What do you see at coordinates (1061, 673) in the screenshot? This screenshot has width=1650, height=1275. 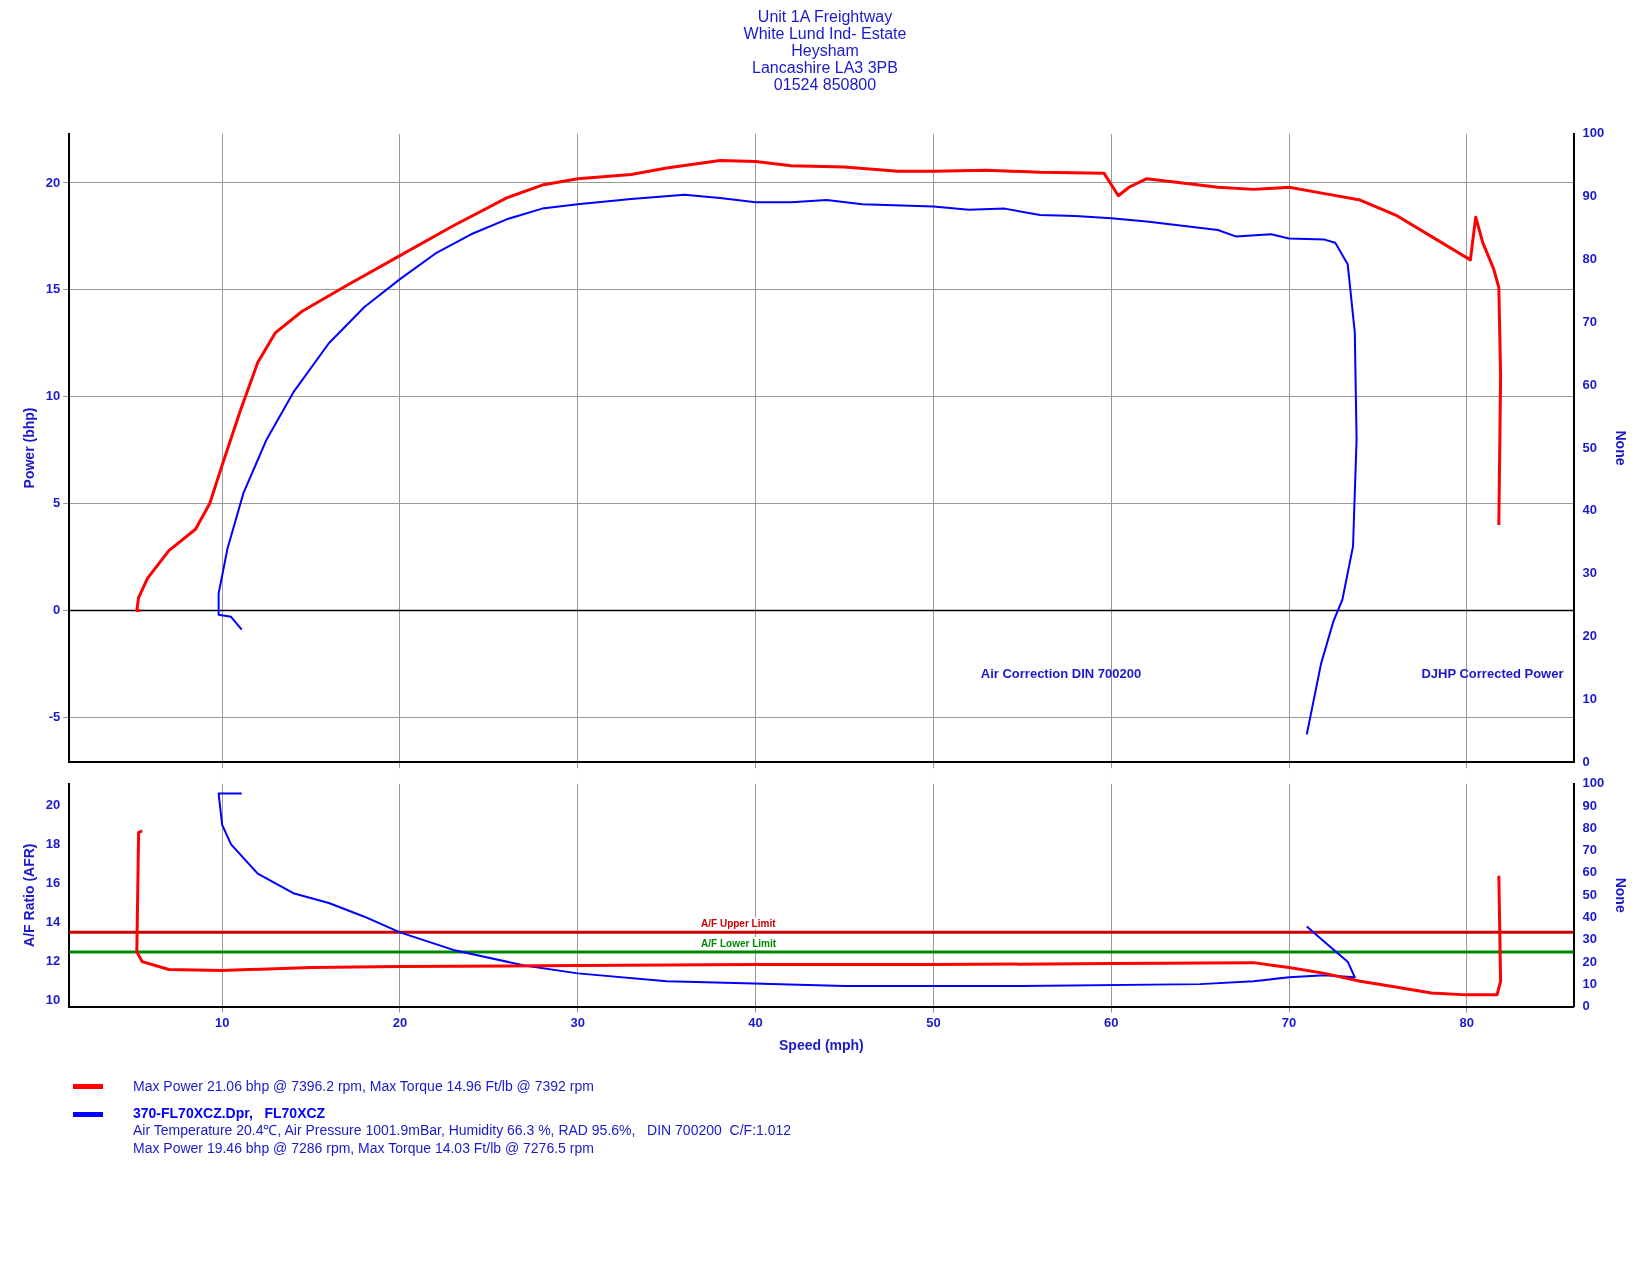 I see `annotation: Air Correction DIN 700200` at bounding box center [1061, 673].